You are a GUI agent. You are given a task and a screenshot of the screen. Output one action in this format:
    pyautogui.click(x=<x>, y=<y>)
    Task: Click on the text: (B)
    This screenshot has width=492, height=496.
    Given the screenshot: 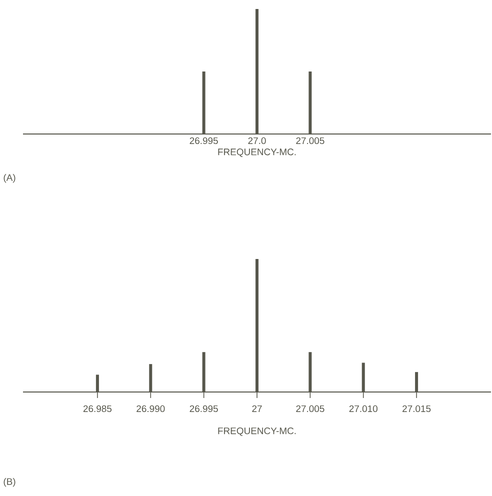 What is the action you would take?
    pyautogui.click(x=10, y=482)
    